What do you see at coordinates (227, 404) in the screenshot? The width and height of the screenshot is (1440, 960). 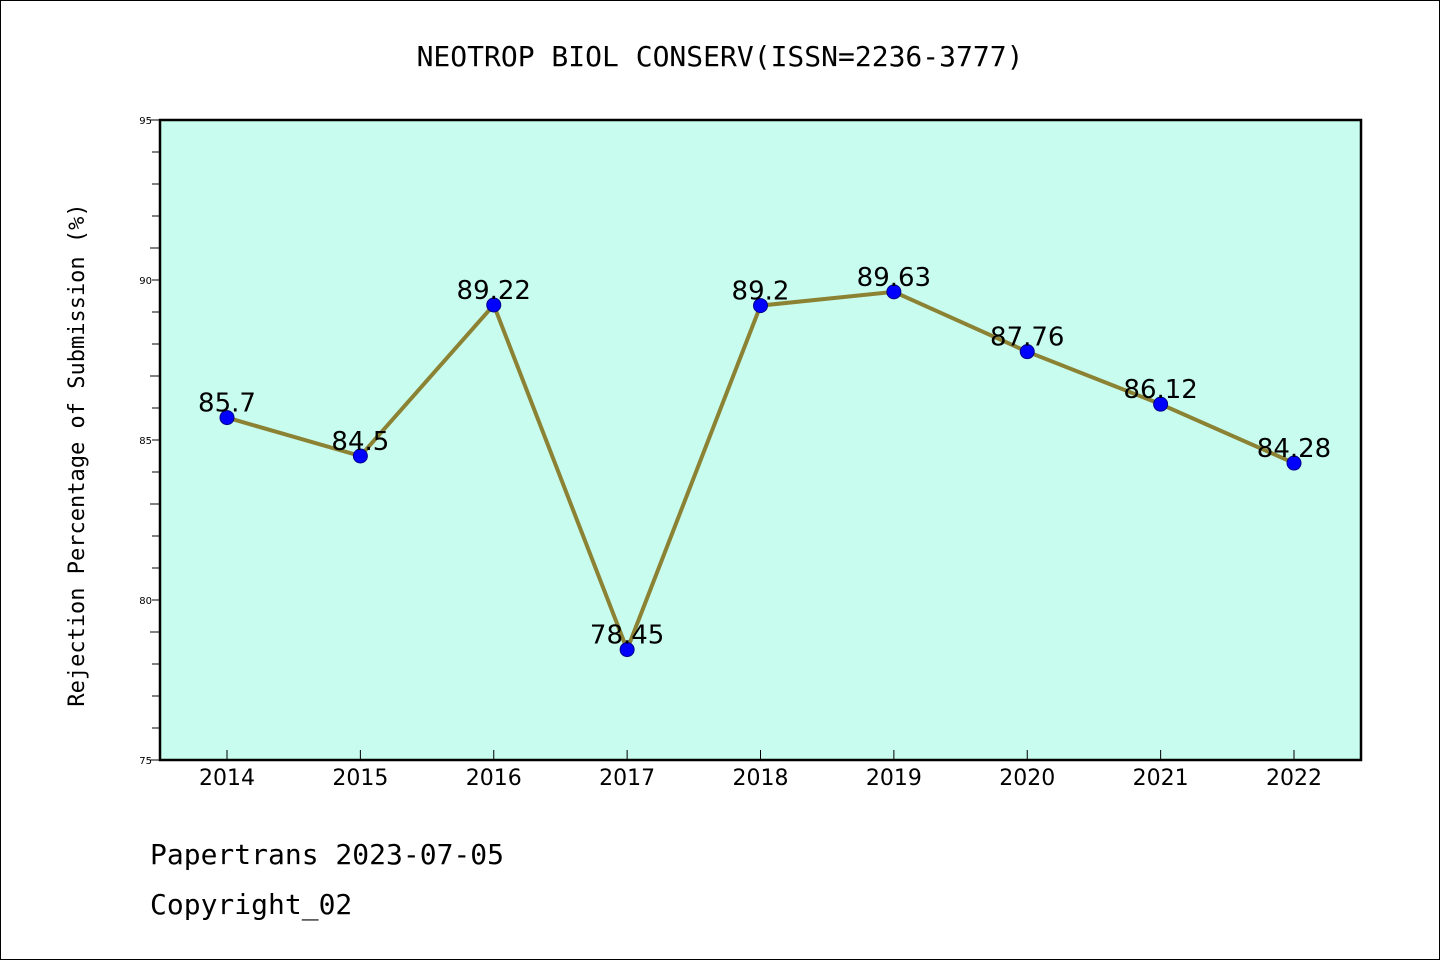 I see `data-label: 85.7` at bounding box center [227, 404].